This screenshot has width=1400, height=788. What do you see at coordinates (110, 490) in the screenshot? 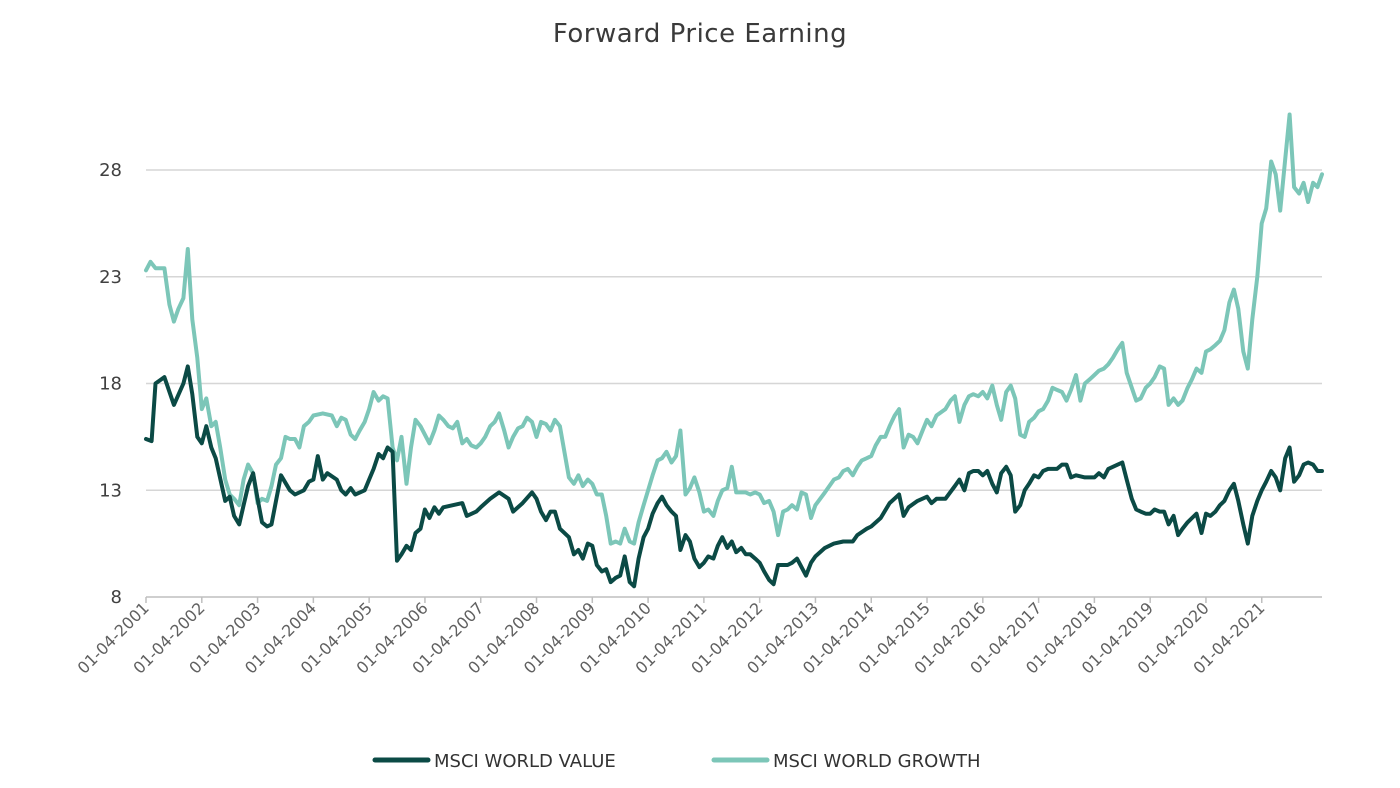
I see `y-tick-label: 13` at bounding box center [110, 490].